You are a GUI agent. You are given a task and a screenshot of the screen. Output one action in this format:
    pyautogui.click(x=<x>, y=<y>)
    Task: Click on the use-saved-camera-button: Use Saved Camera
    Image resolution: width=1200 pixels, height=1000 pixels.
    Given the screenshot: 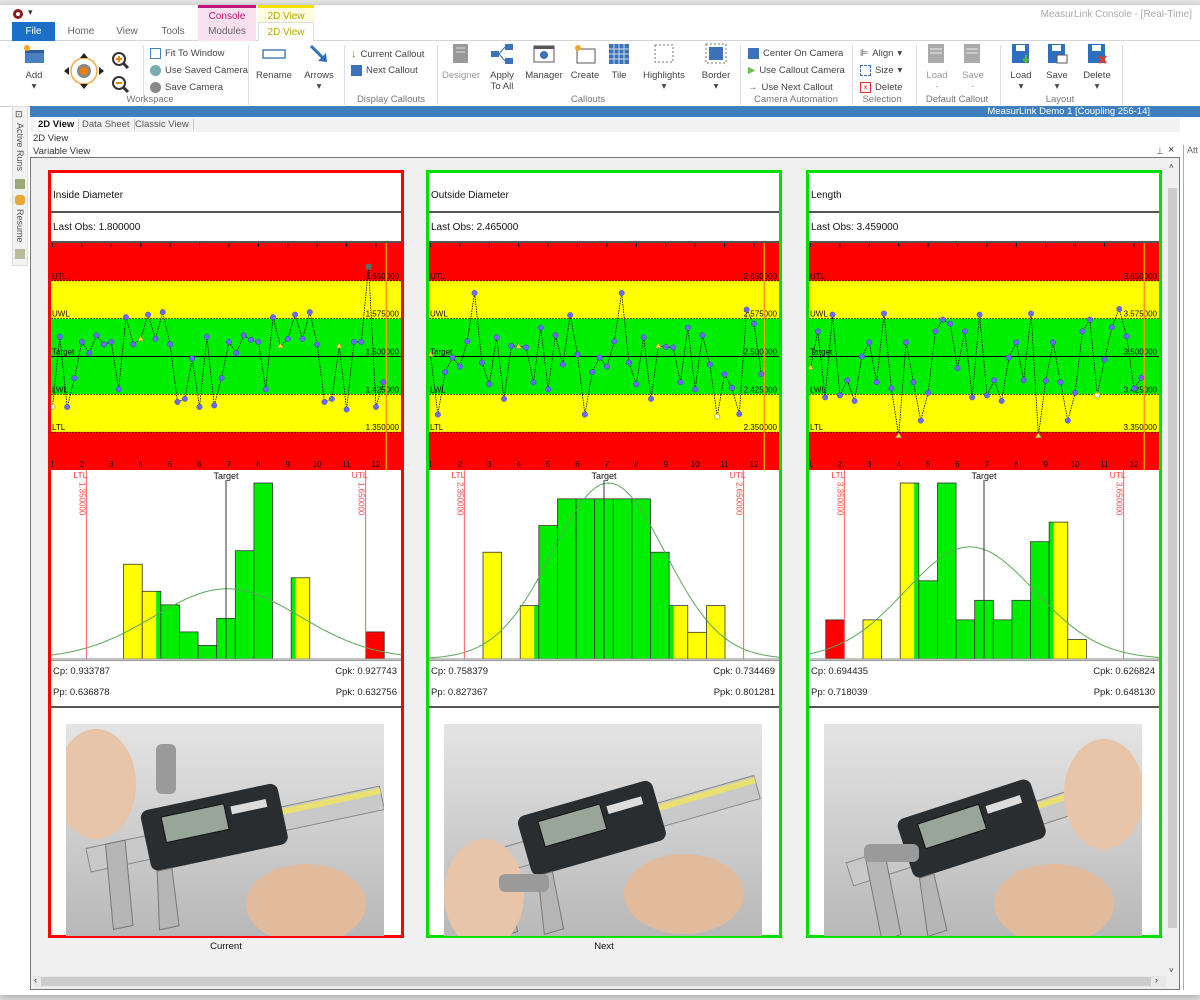 What is the action you would take?
    pyautogui.click(x=199, y=70)
    